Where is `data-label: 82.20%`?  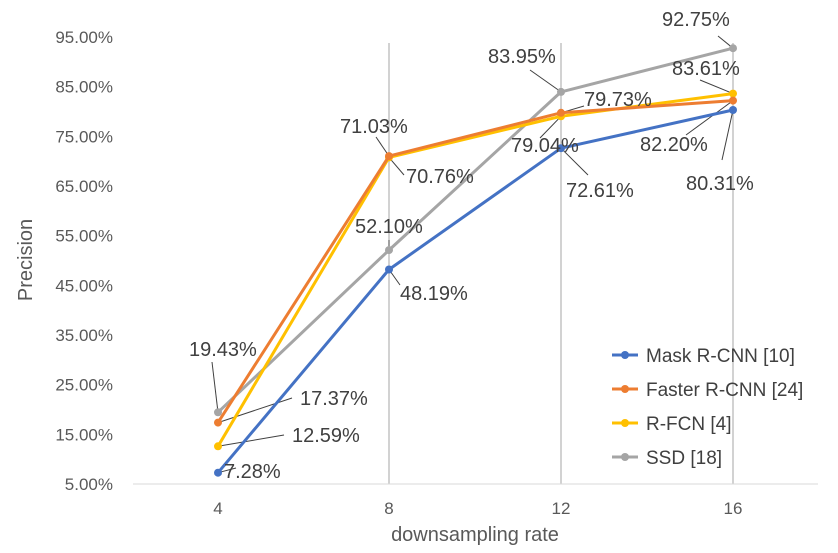
data-label: 82.20% is located at coordinates (674, 145).